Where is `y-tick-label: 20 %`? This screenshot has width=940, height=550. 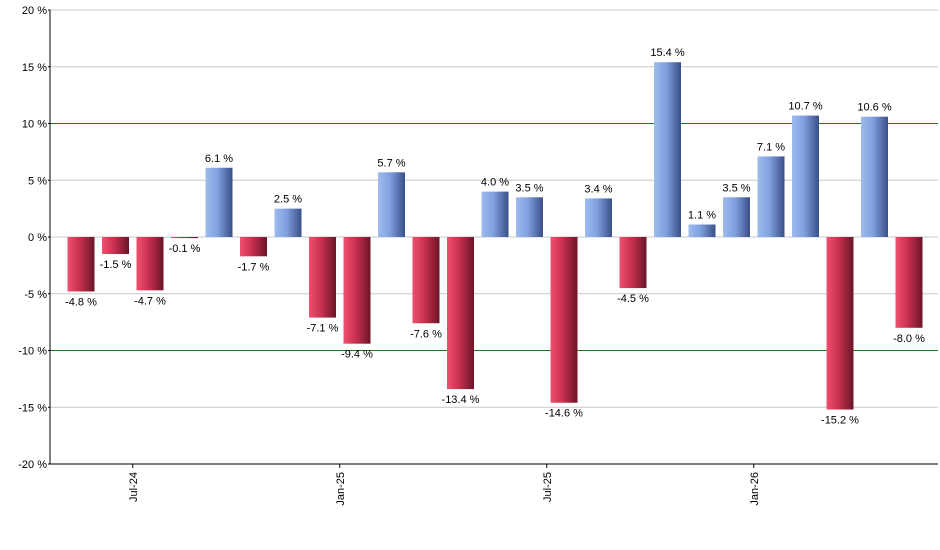 y-tick-label: 20 % is located at coordinates (34, 11).